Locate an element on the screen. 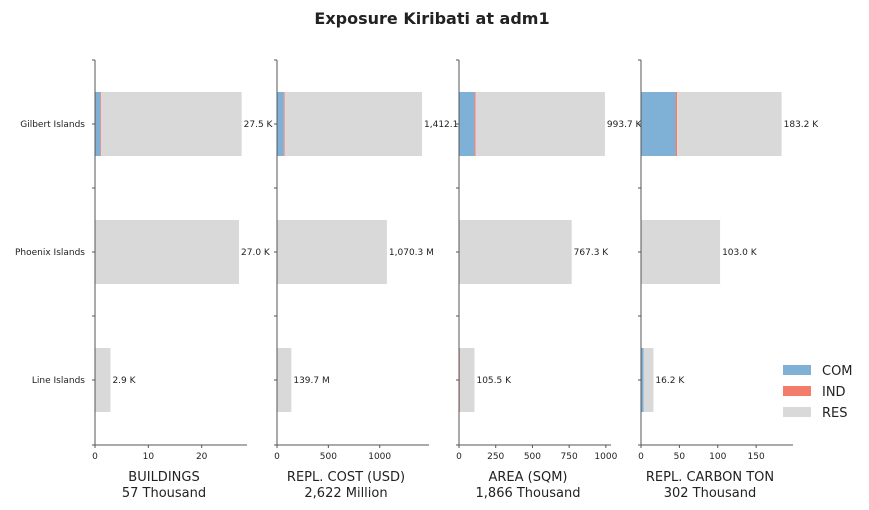 Image resolution: width=869 pixels, height=510 pixels. bar-total-label: 767.3 K is located at coordinates (592, 253).